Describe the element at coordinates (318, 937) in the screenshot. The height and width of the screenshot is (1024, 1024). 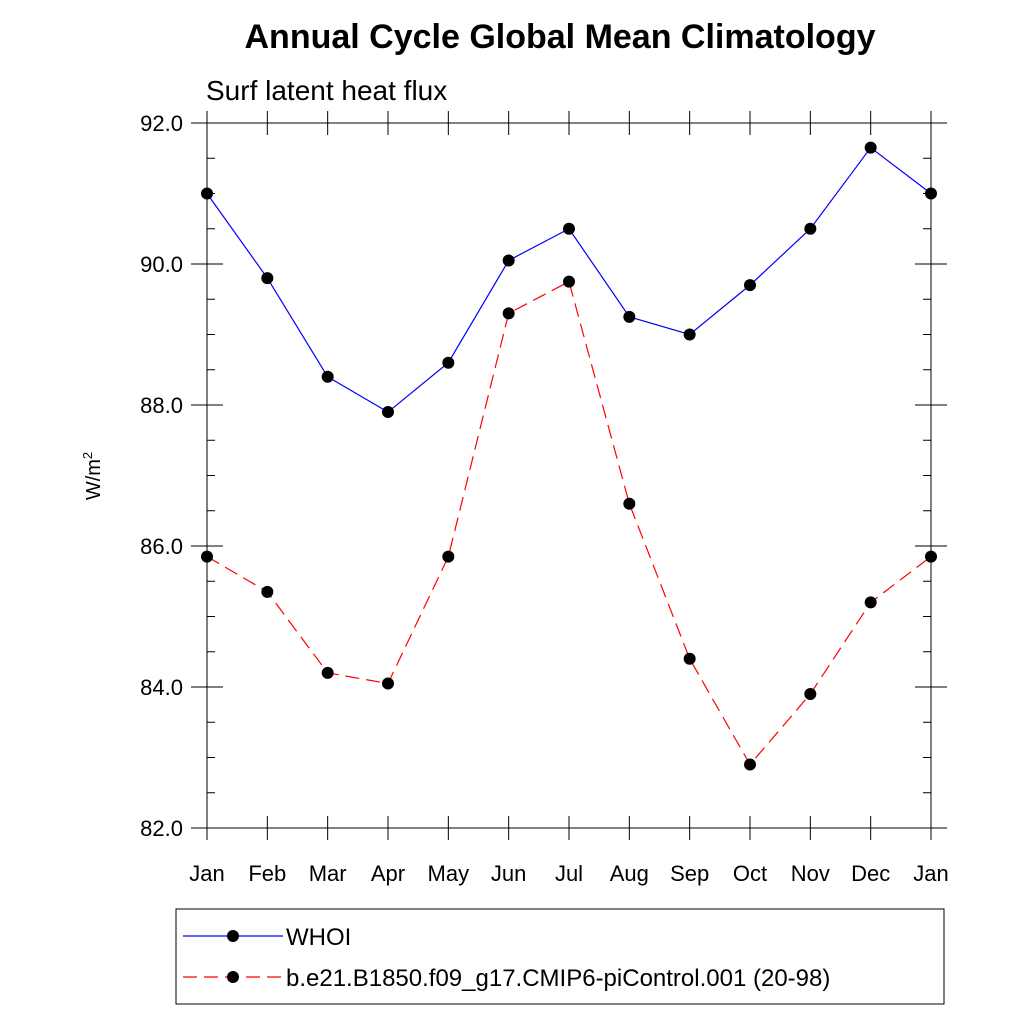
I see `legend-label: WHOI` at that location.